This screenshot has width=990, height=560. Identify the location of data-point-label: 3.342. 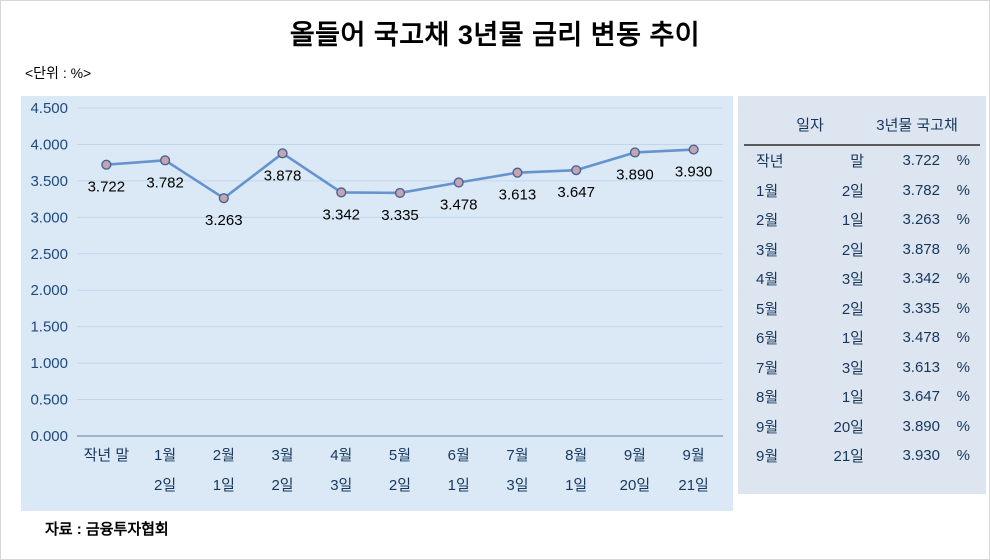
(341, 214).